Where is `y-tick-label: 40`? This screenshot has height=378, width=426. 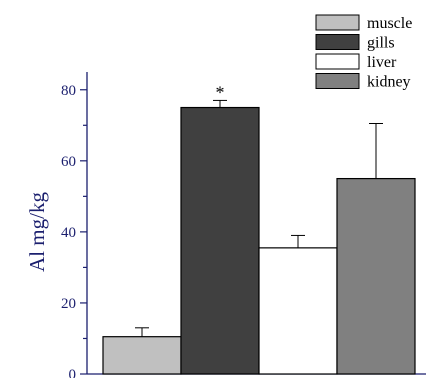
y-tick-label: 40 is located at coordinates (68, 233).